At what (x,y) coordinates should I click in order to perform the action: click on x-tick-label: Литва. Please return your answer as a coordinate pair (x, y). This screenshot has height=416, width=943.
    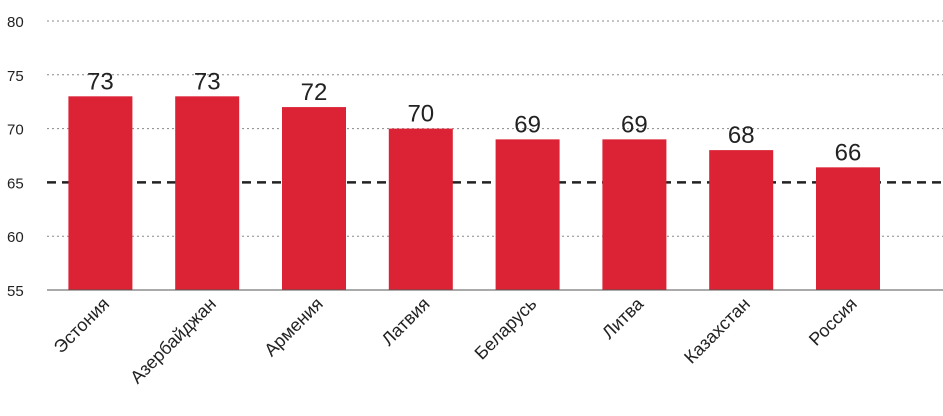
    Looking at the image, I should click on (623, 318).